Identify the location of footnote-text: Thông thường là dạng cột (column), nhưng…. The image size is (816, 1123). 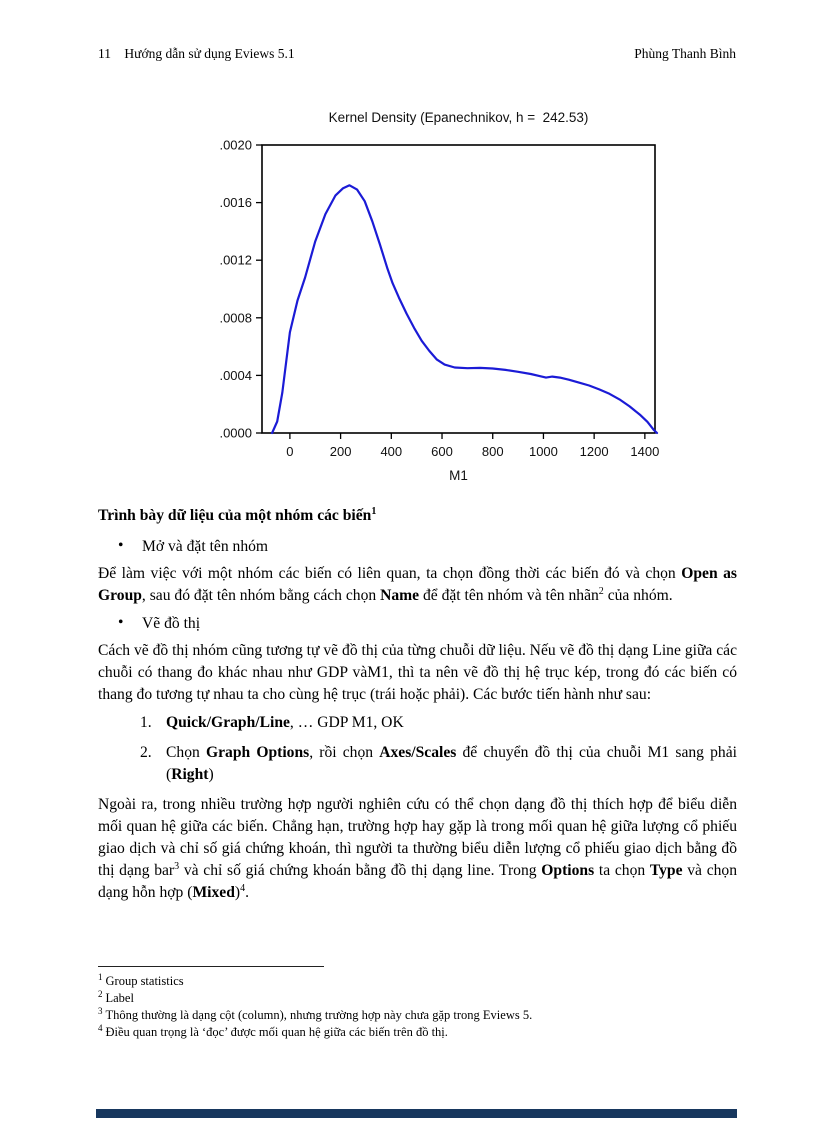
(319, 1015).